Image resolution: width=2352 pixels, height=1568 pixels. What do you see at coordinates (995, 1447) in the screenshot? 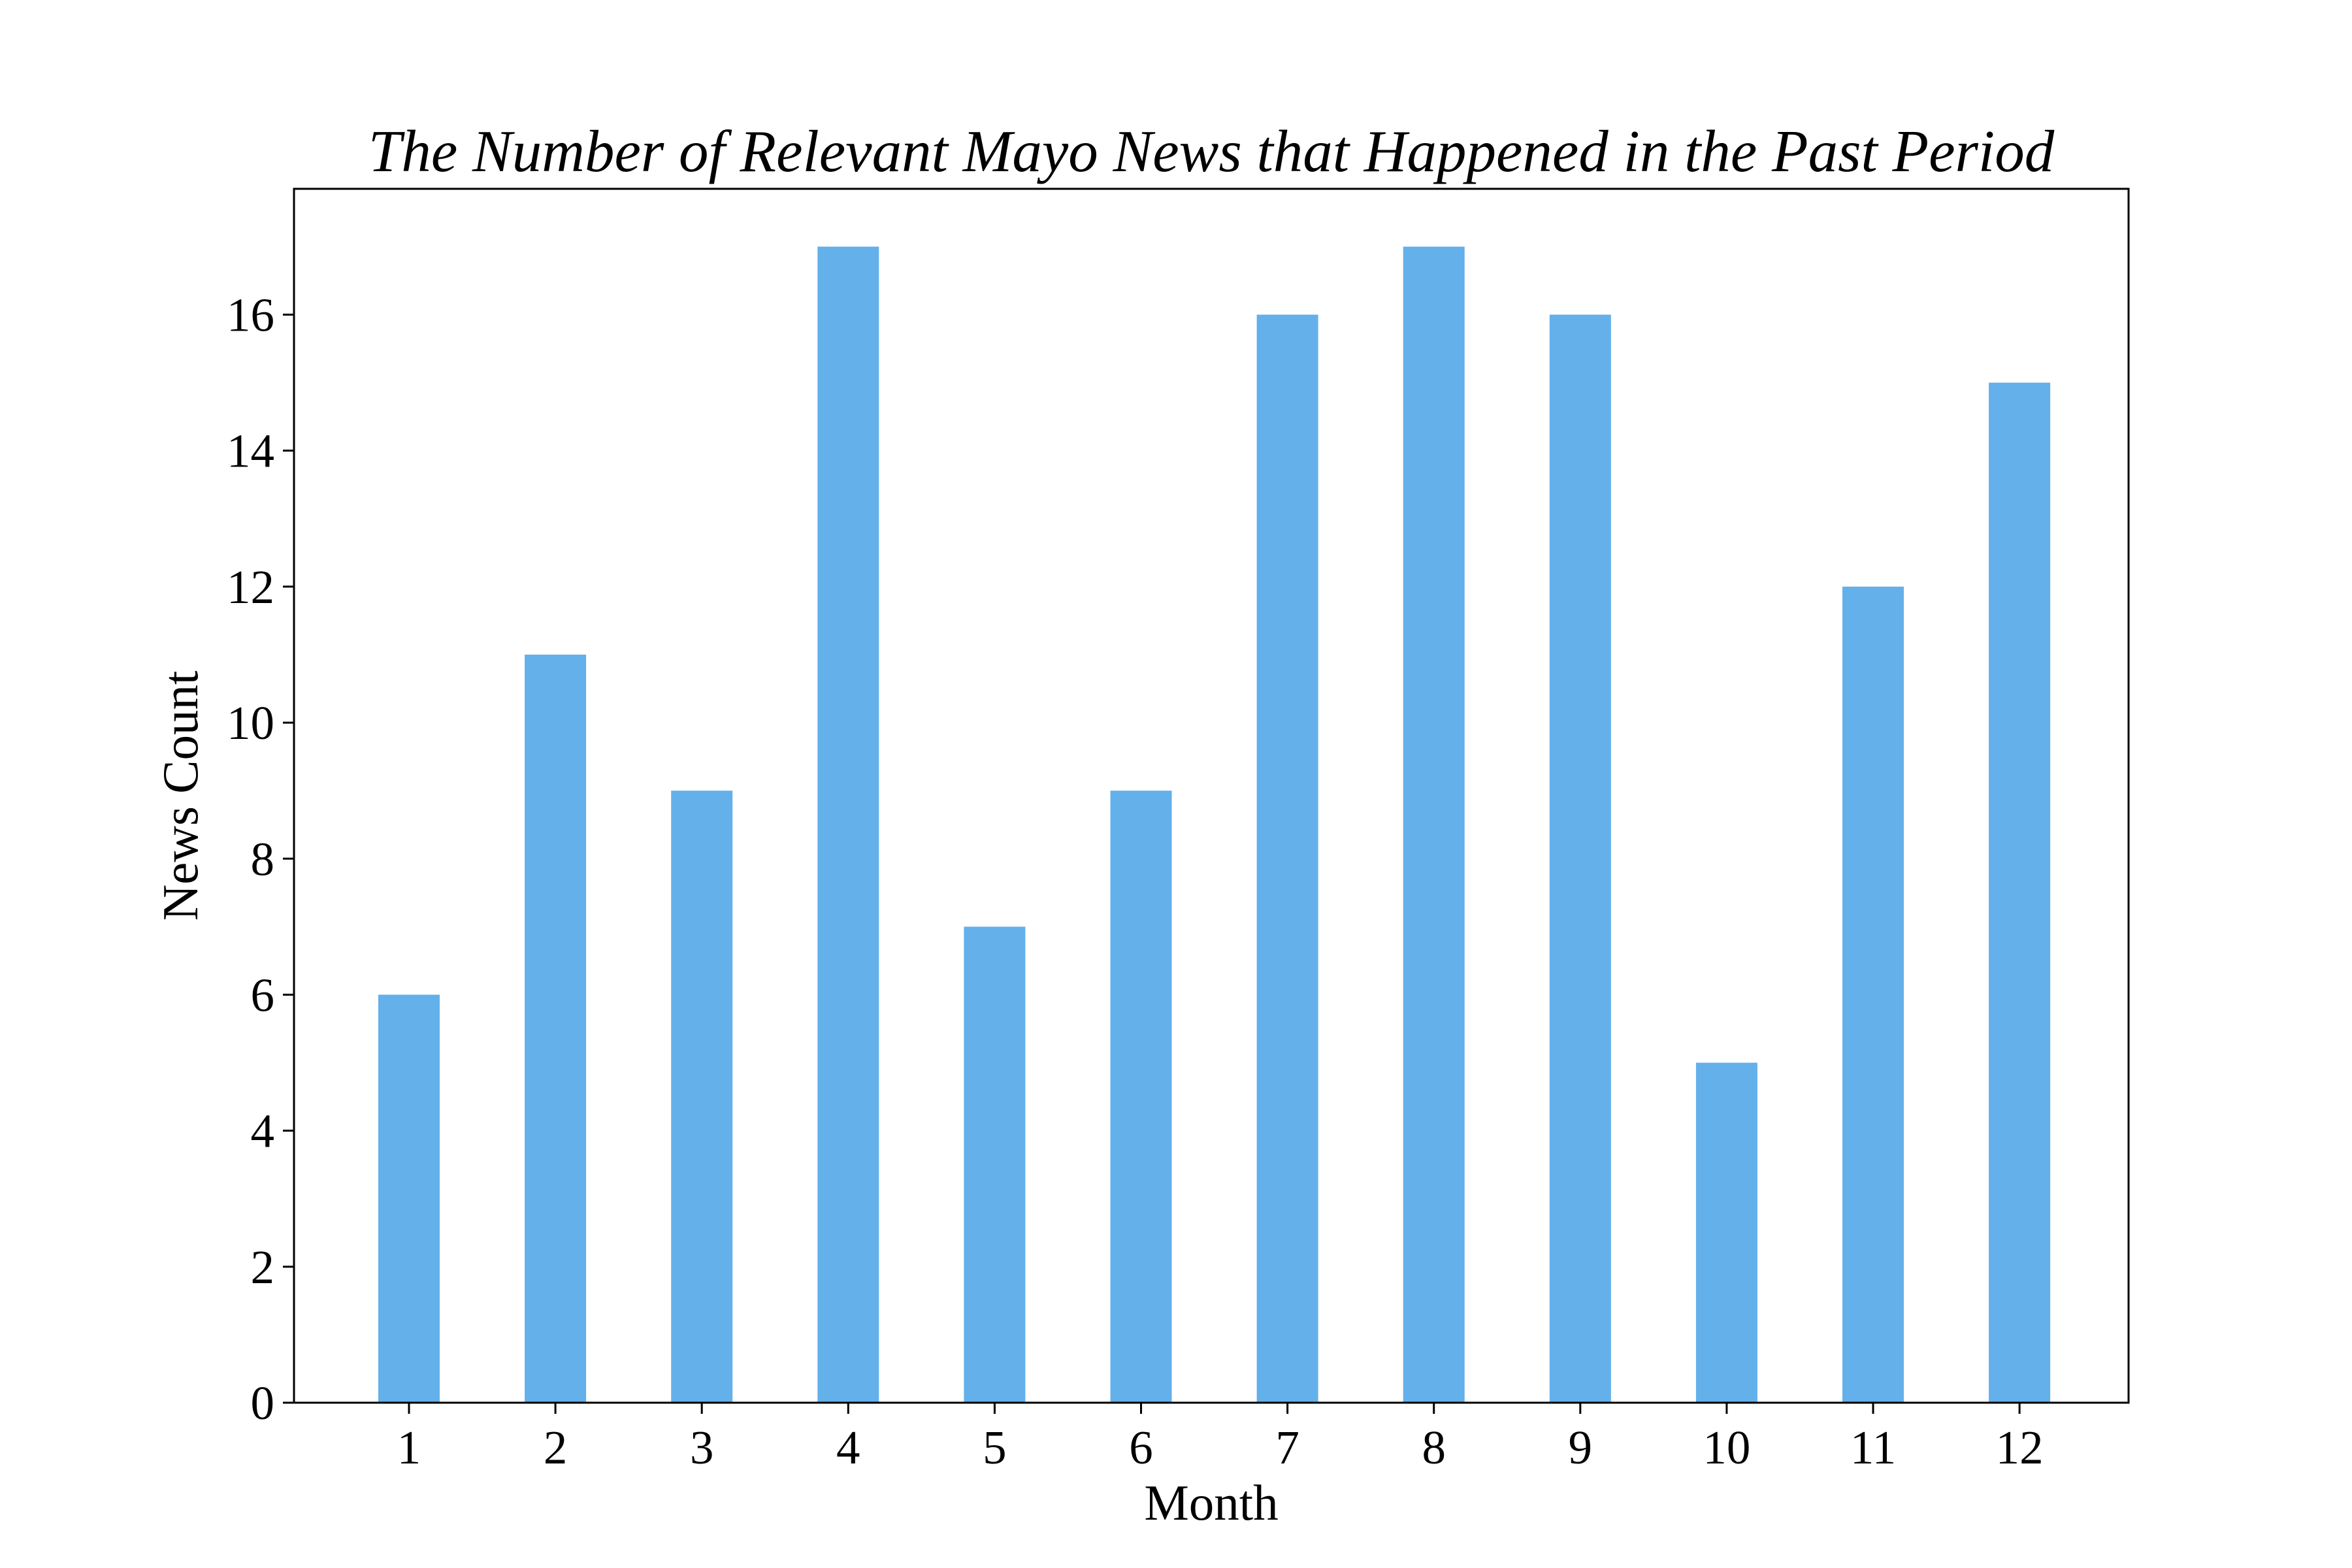
I see `x-tick-label: 5` at bounding box center [995, 1447].